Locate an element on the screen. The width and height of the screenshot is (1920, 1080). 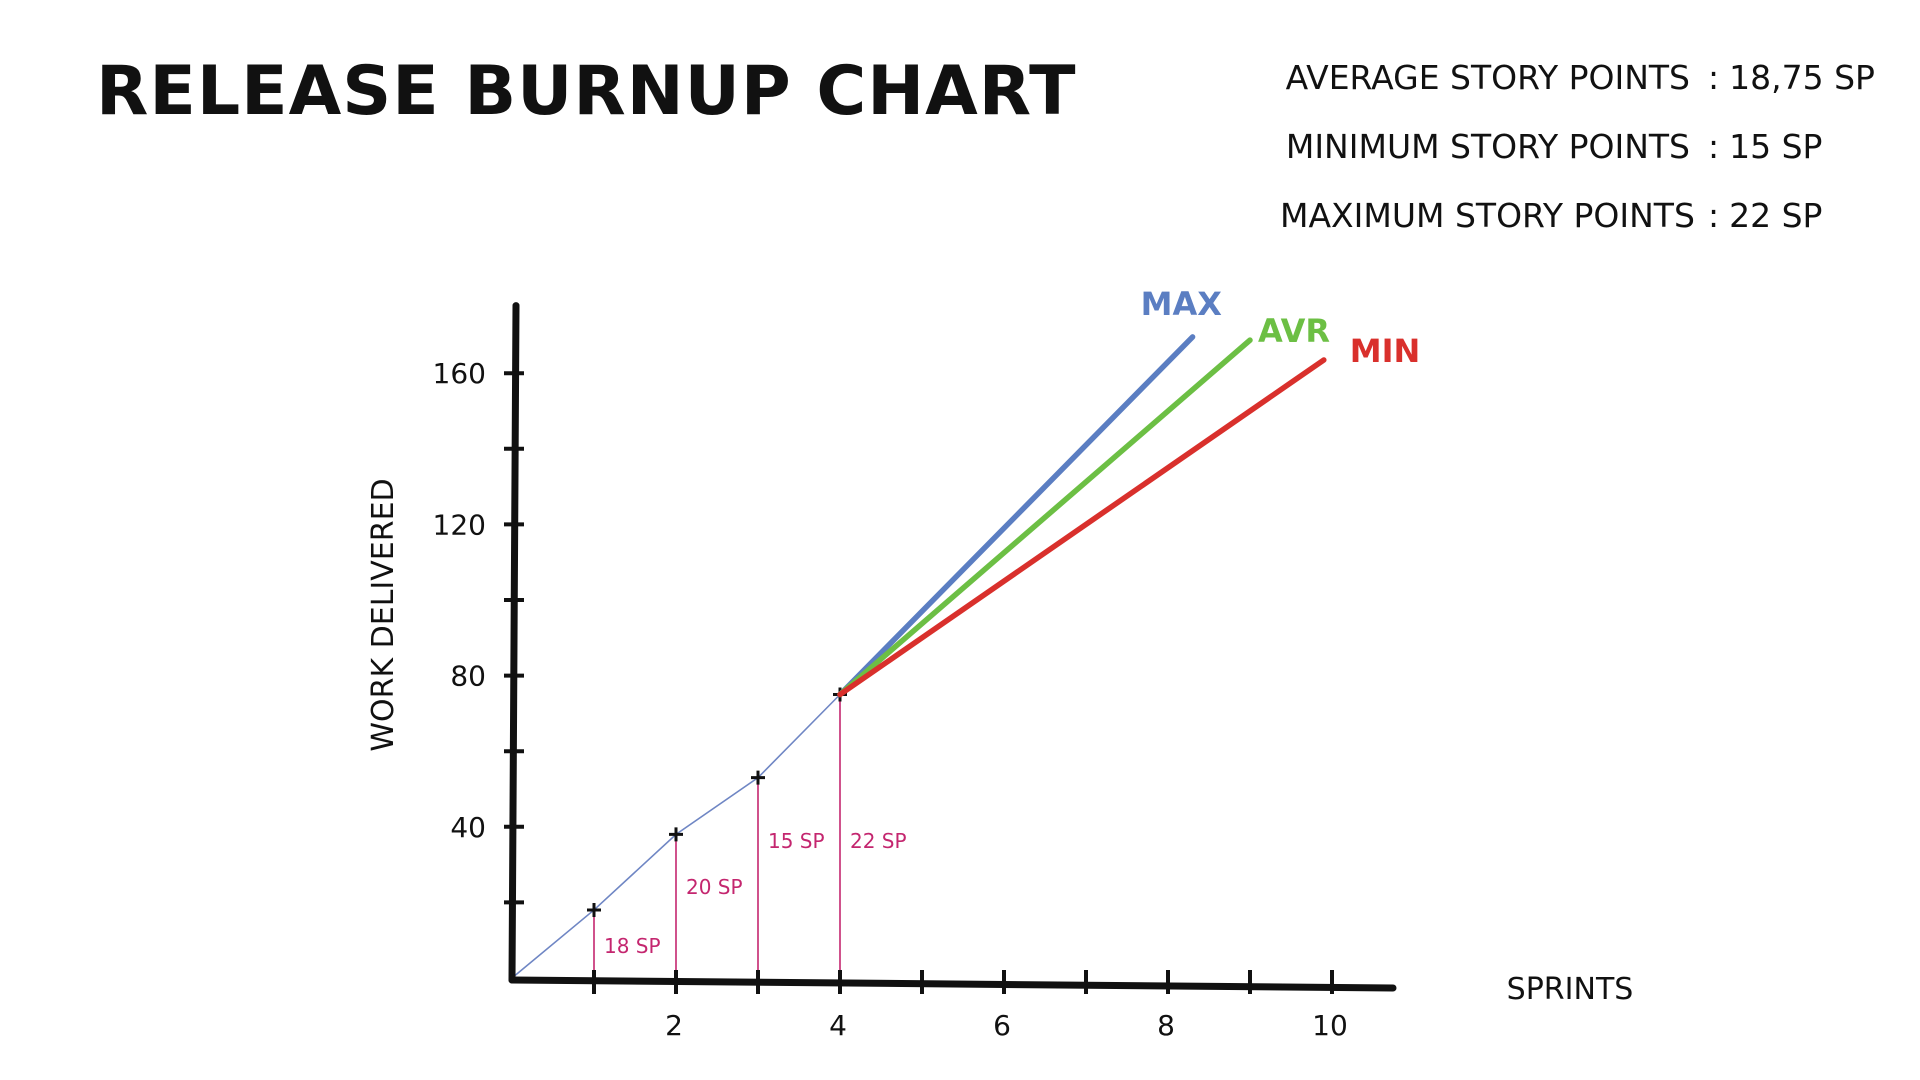
y-tick-label: 80 is located at coordinates (468, 676).